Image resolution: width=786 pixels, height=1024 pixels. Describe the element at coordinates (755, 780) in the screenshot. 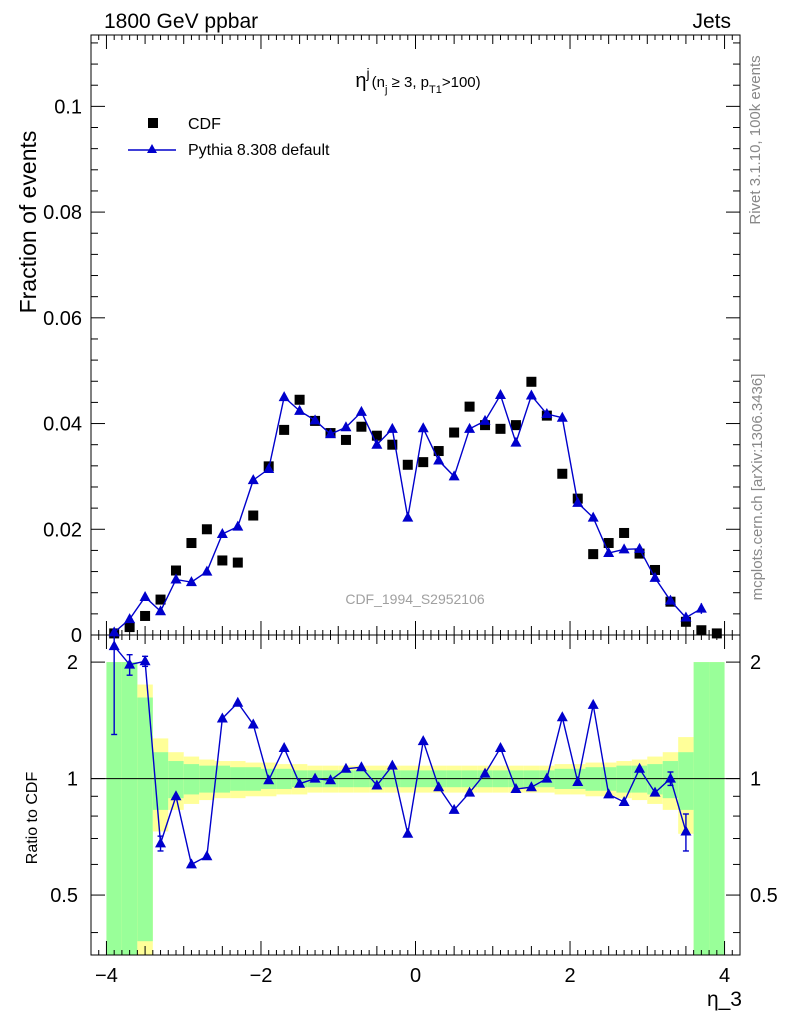

I see `y-tick-label-ratio-right: 1` at that location.